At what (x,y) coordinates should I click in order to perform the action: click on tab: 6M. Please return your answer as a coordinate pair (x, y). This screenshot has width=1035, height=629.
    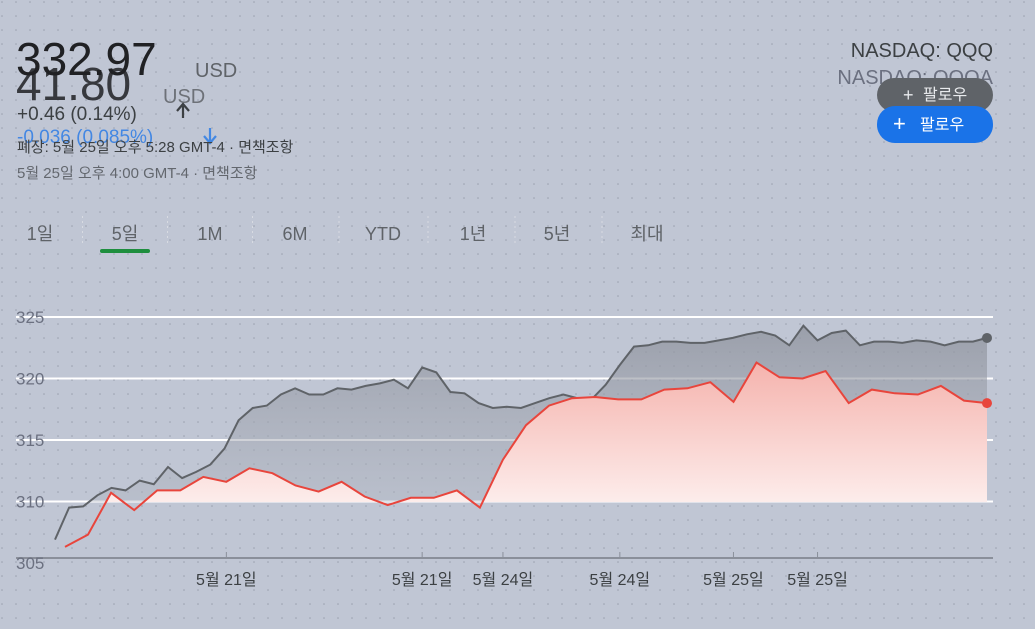
    Looking at the image, I should click on (294, 234).